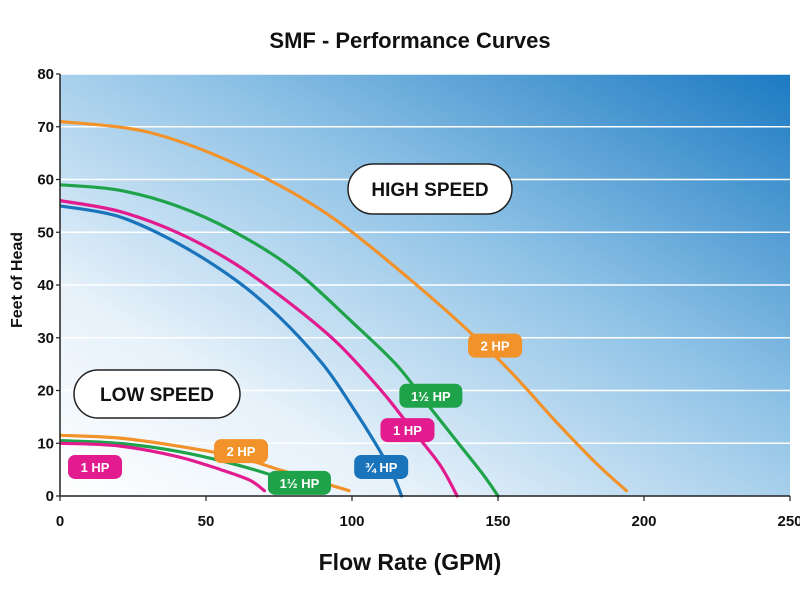 This screenshot has width=800, height=602. I want to click on y-tick-label: 40, so click(45, 285).